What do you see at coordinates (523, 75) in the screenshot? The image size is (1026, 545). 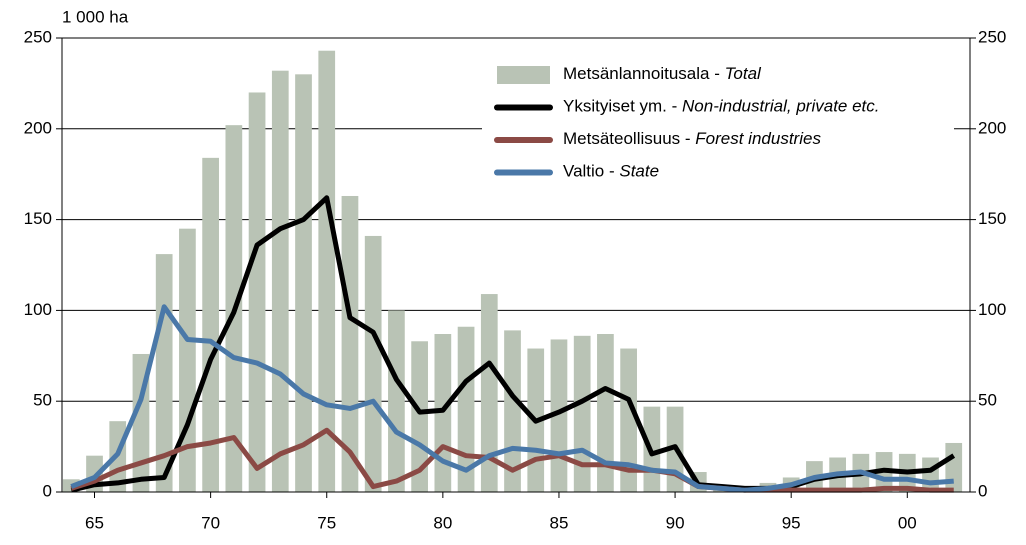 I see `legend-swatch` at bounding box center [523, 75].